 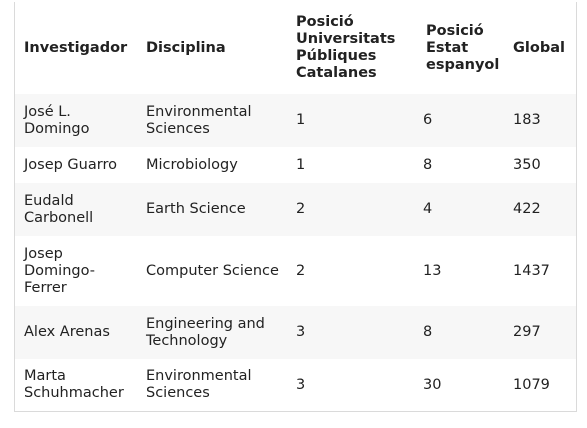 What do you see at coordinates (196, 209) in the screenshot?
I see `cell-disciplina: Earth Science` at bounding box center [196, 209].